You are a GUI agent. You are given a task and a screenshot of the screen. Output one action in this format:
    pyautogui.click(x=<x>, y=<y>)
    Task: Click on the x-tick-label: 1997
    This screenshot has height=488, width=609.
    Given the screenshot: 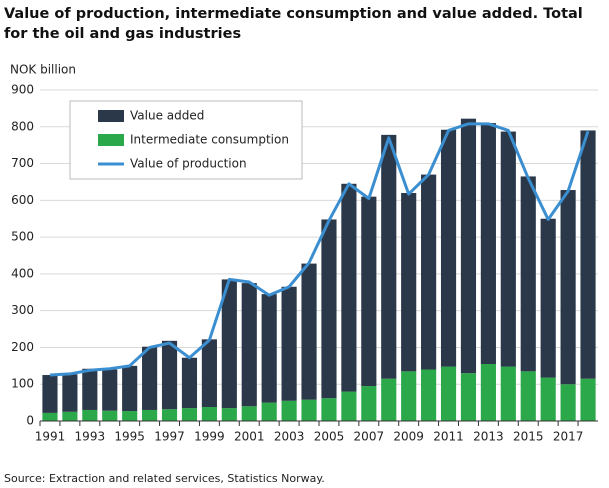 What is the action you would take?
    pyautogui.click(x=169, y=437)
    